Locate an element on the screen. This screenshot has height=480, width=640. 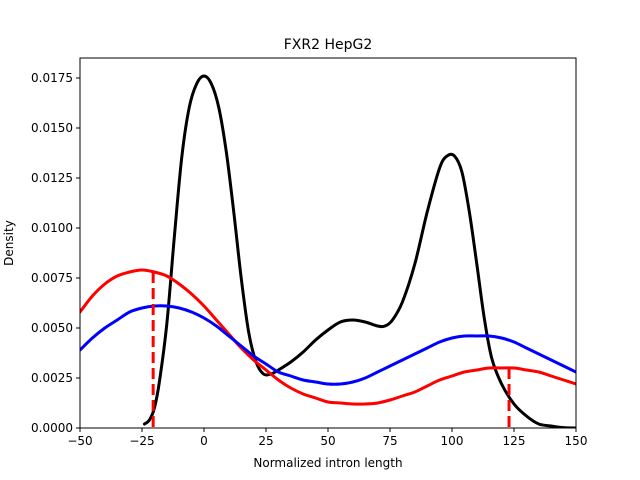
y-axis-label: Density is located at coordinates (9, 243).